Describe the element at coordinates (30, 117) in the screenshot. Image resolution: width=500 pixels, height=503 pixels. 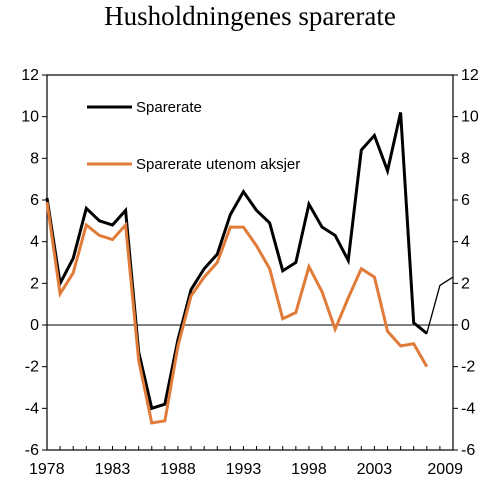
I see `y-tick-label-left: 10` at that location.